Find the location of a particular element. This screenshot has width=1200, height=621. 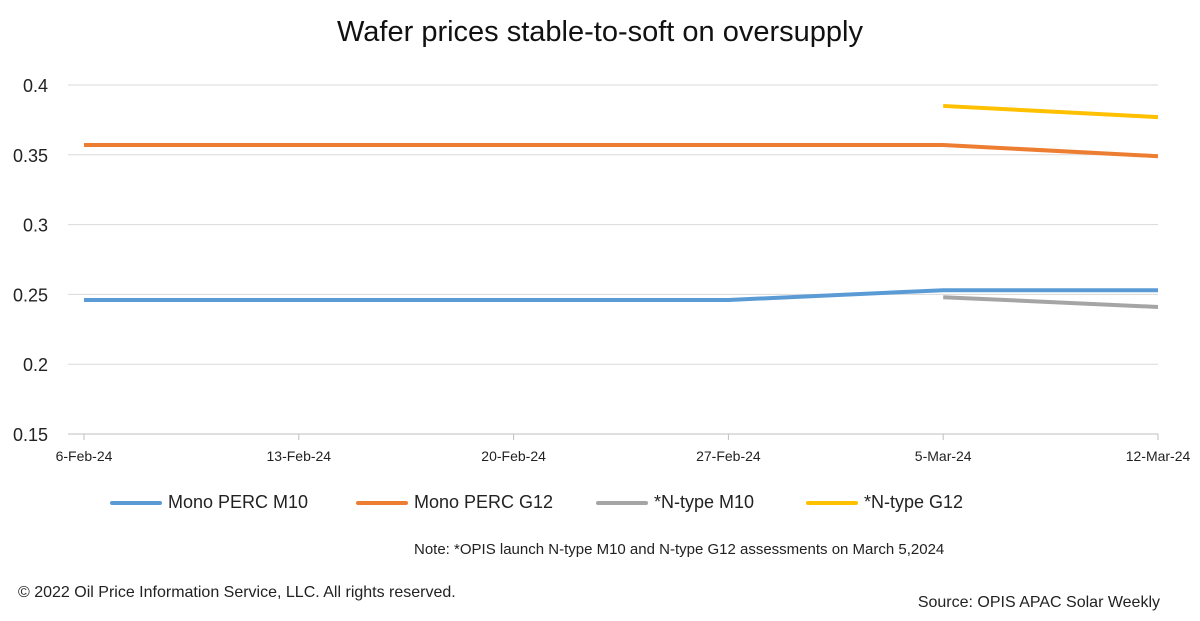

legend-label-mono-perc-m10: Mono PERC M10 is located at coordinates (238, 502).